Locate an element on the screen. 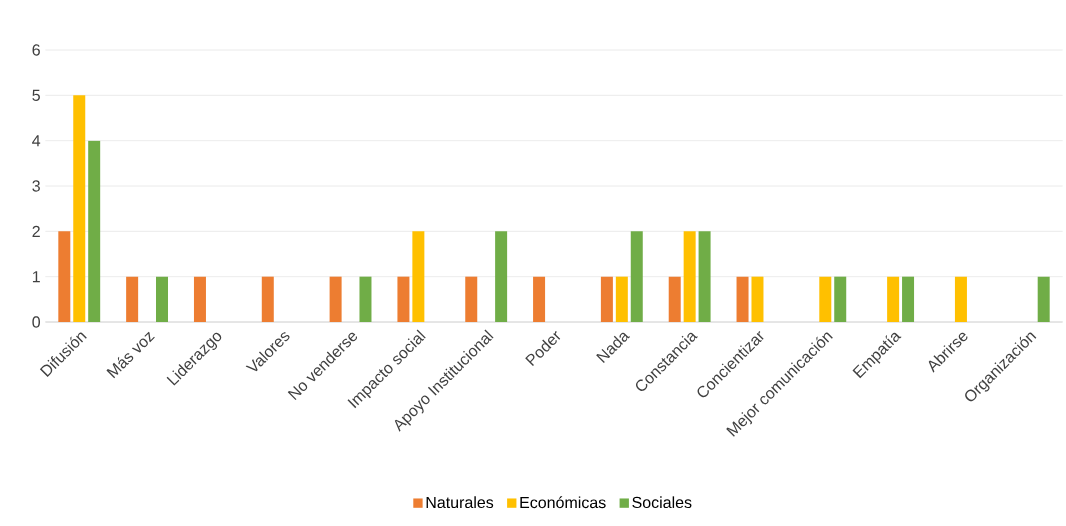 The width and height of the screenshot is (1066, 526). x-tick-label: Más voz is located at coordinates (130, 355).